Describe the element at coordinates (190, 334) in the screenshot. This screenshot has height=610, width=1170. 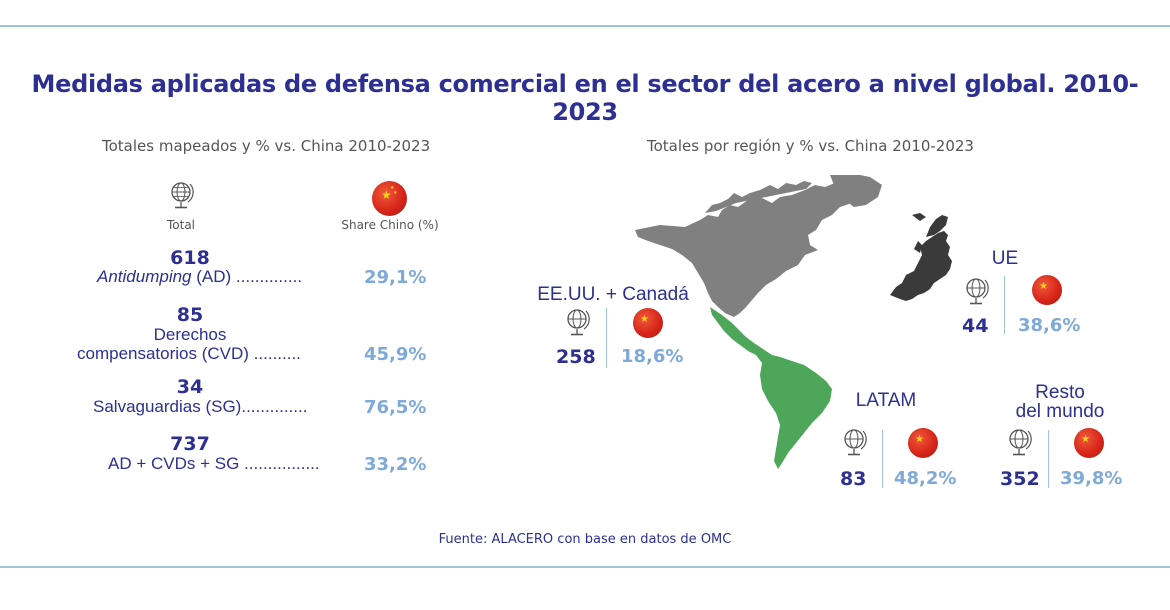
I see `table-row-cvd-label-1: Derechos` at that location.